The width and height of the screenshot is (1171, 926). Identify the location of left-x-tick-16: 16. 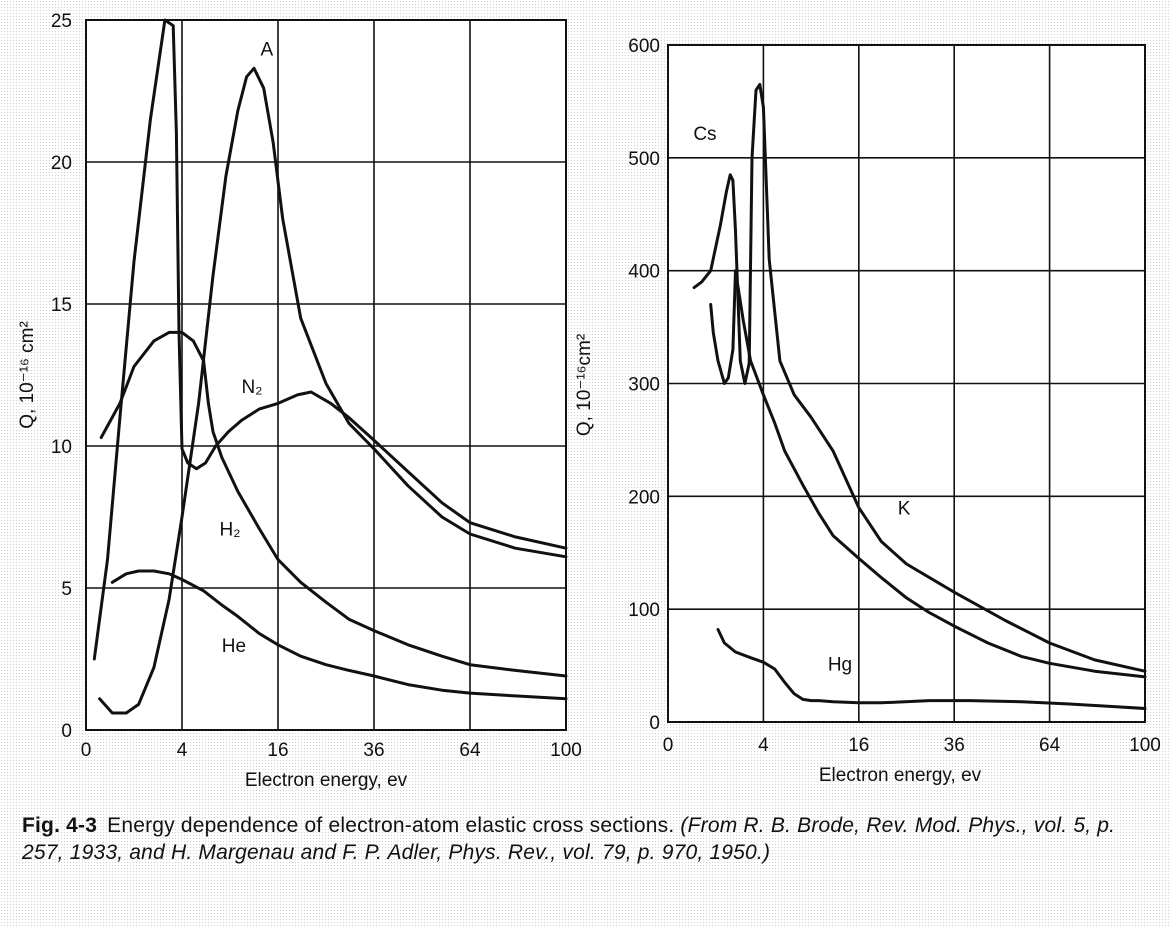
(277, 750).